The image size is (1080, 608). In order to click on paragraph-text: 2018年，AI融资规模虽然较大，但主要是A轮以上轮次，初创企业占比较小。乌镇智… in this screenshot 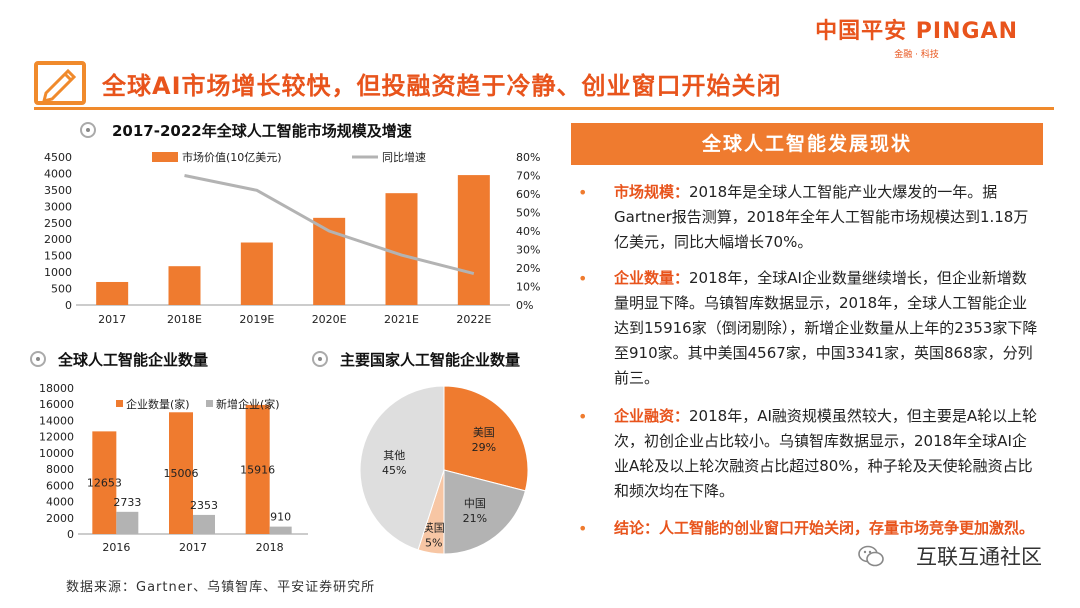, I will do `click(826, 453)`.